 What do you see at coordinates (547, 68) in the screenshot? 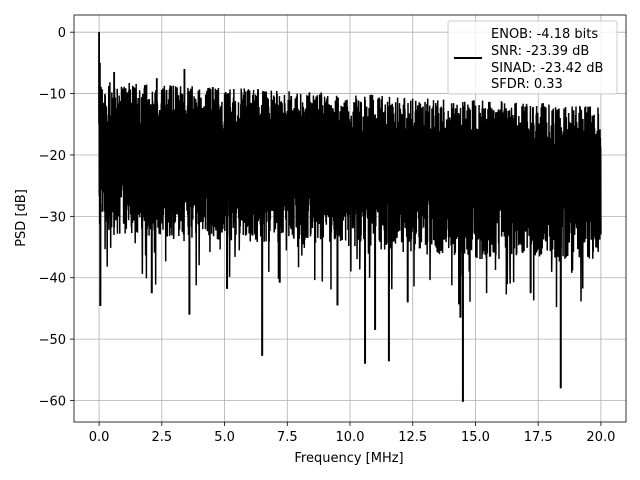
I see `legend-sinad: SINAD: -23.42 dB` at bounding box center [547, 68].